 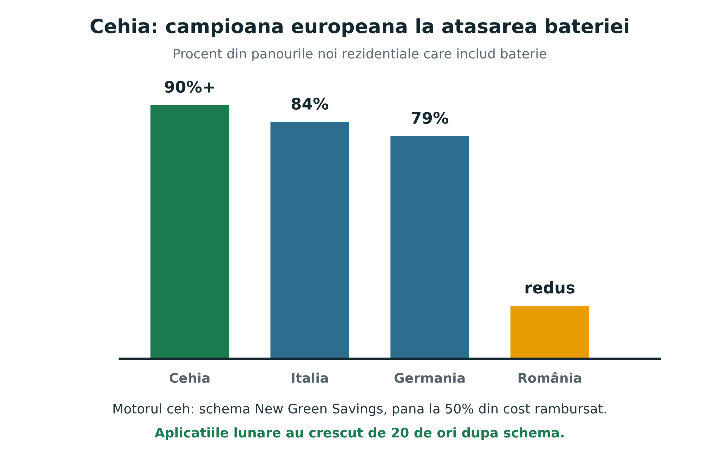 I want to click on x-tick-label: România, so click(x=550, y=378).